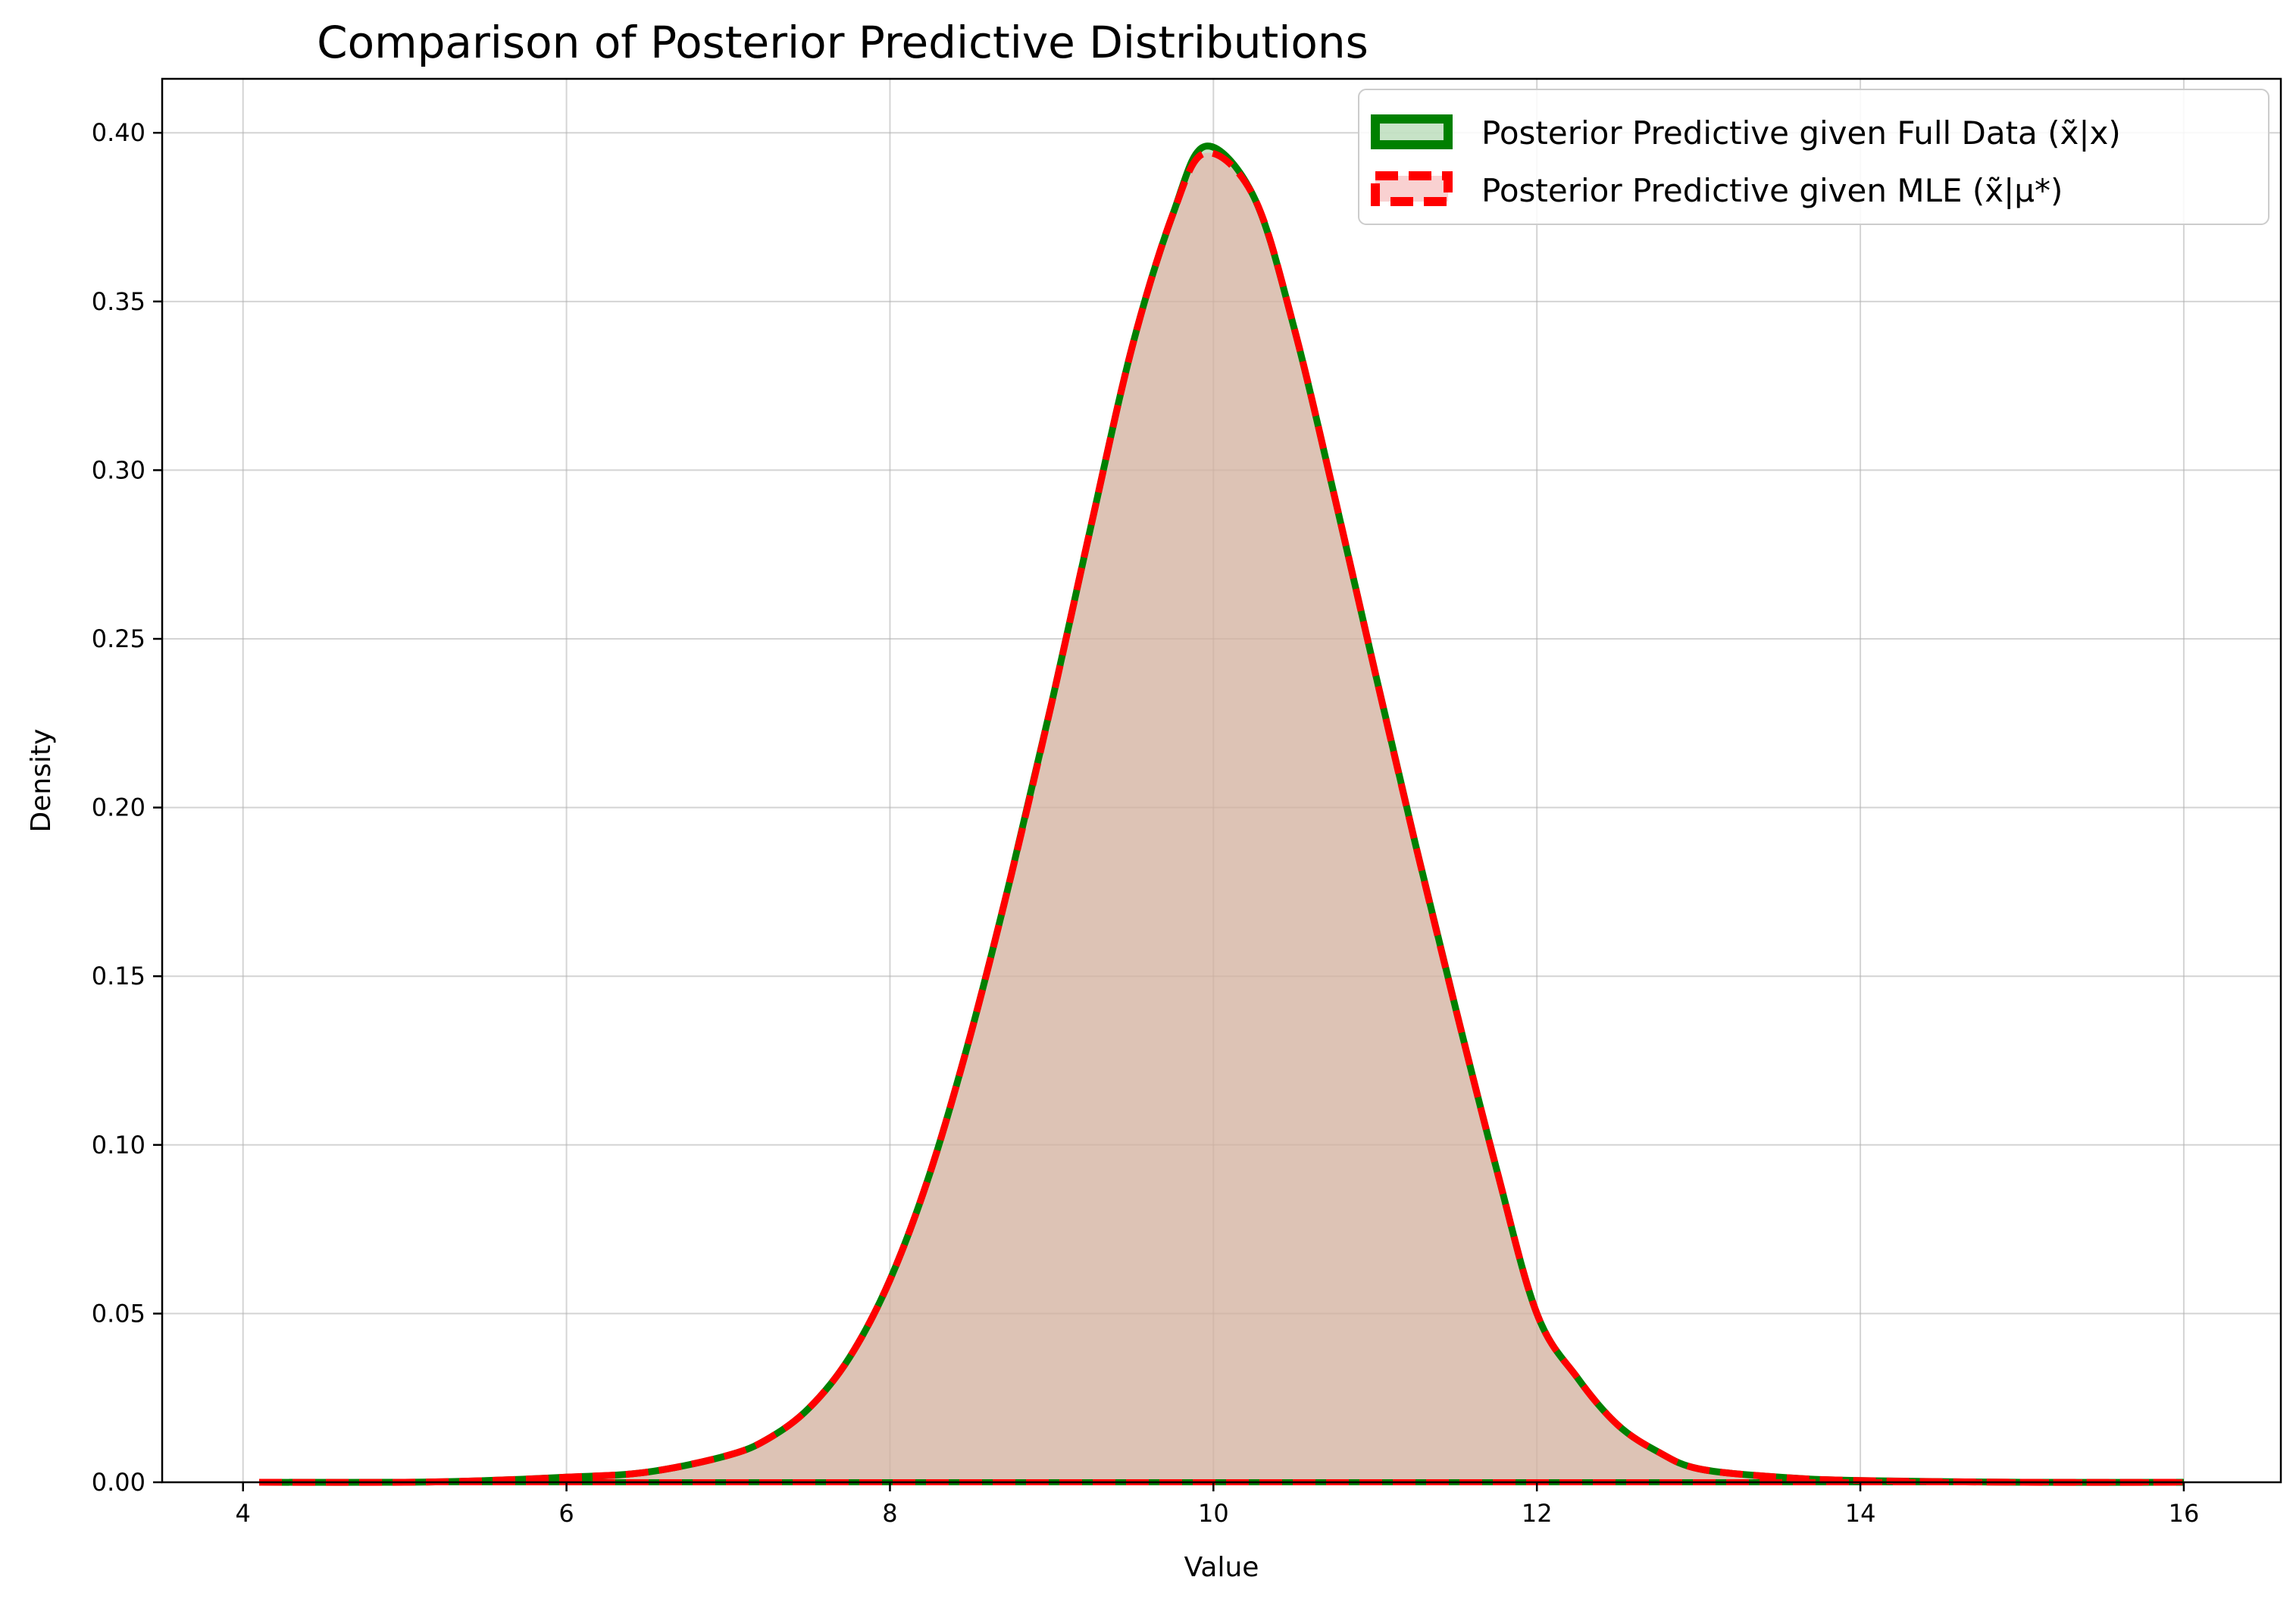  Describe the element at coordinates (1861, 1513) in the screenshot. I see `x-tick-label: 14` at that location.